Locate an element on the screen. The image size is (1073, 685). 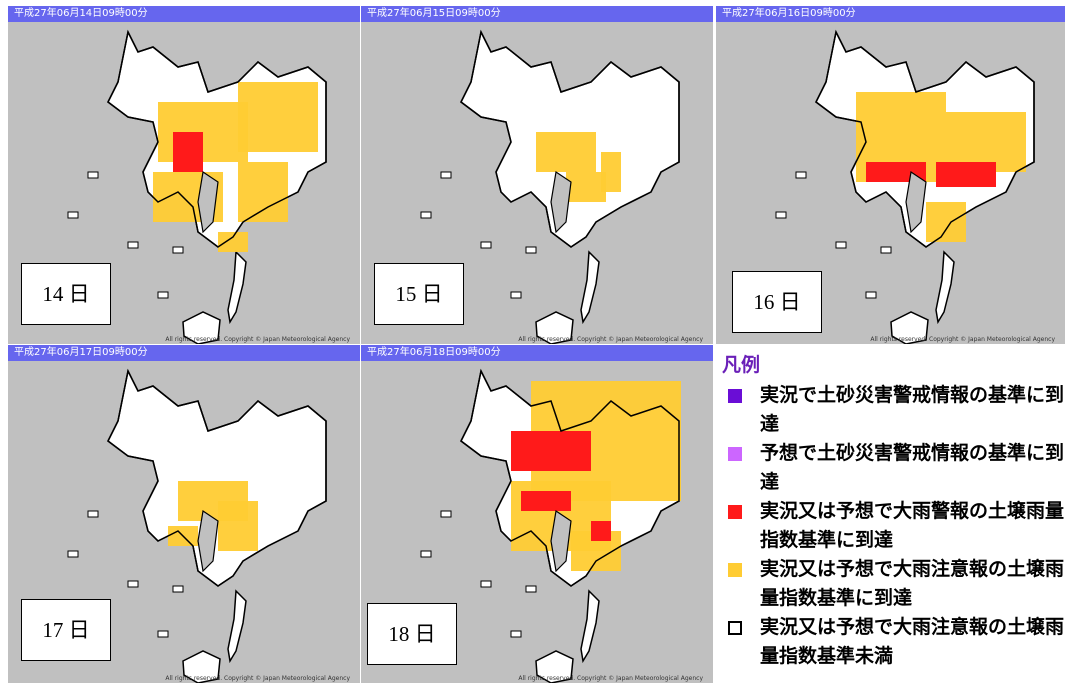
day-label: 16 日 is located at coordinates (777, 302).